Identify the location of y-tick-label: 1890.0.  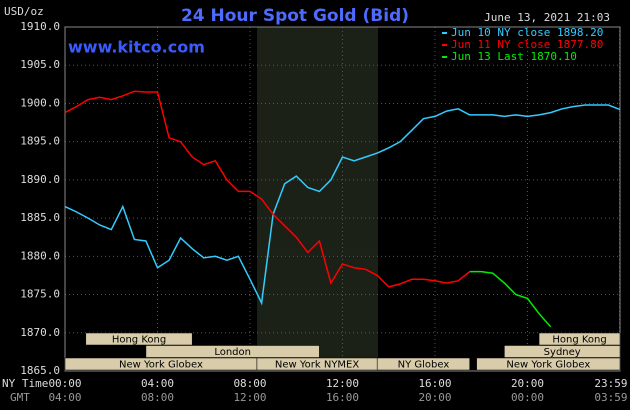
(40, 179).